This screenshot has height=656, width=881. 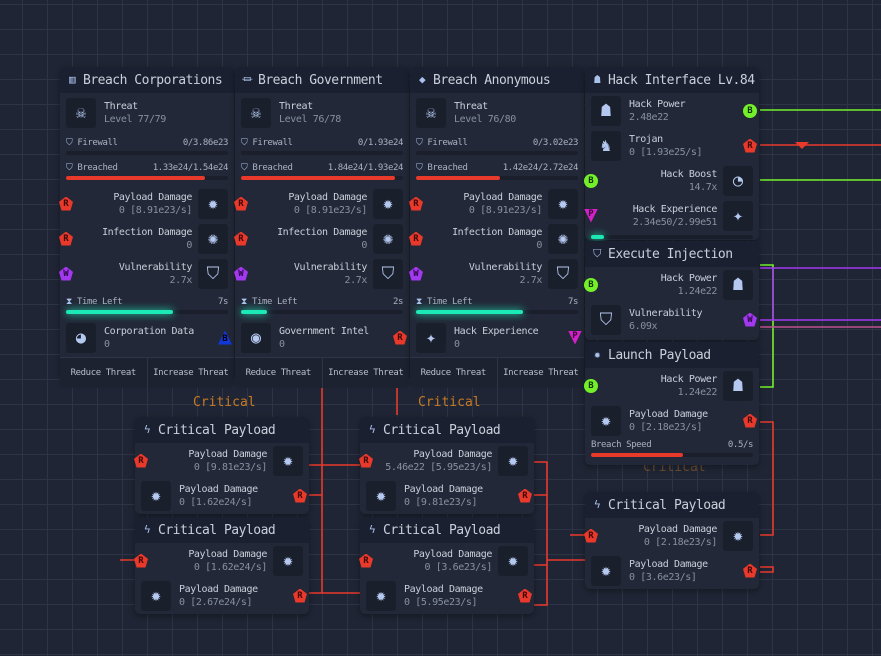 What do you see at coordinates (675, 209) in the screenshot?
I see `row-label: Hack Experience` at bounding box center [675, 209].